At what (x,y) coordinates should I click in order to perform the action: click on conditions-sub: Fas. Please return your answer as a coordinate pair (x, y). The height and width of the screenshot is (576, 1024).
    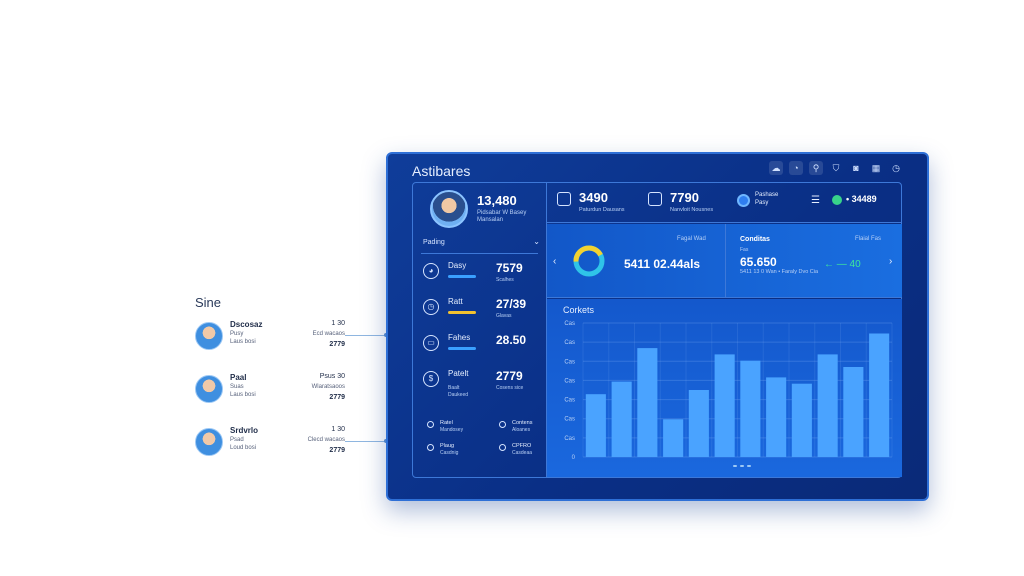
    Looking at the image, I should click on (744, 250).